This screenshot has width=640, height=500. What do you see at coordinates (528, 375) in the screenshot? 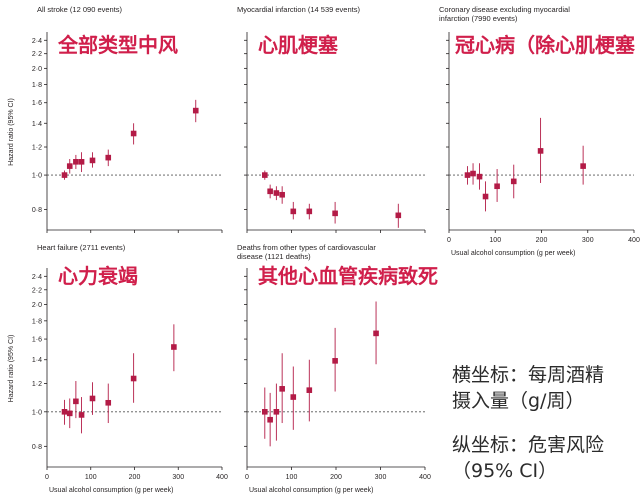
I see `x-axis-note-line-1: 横坐标：每周酒精` at bounding box center [528, 375].